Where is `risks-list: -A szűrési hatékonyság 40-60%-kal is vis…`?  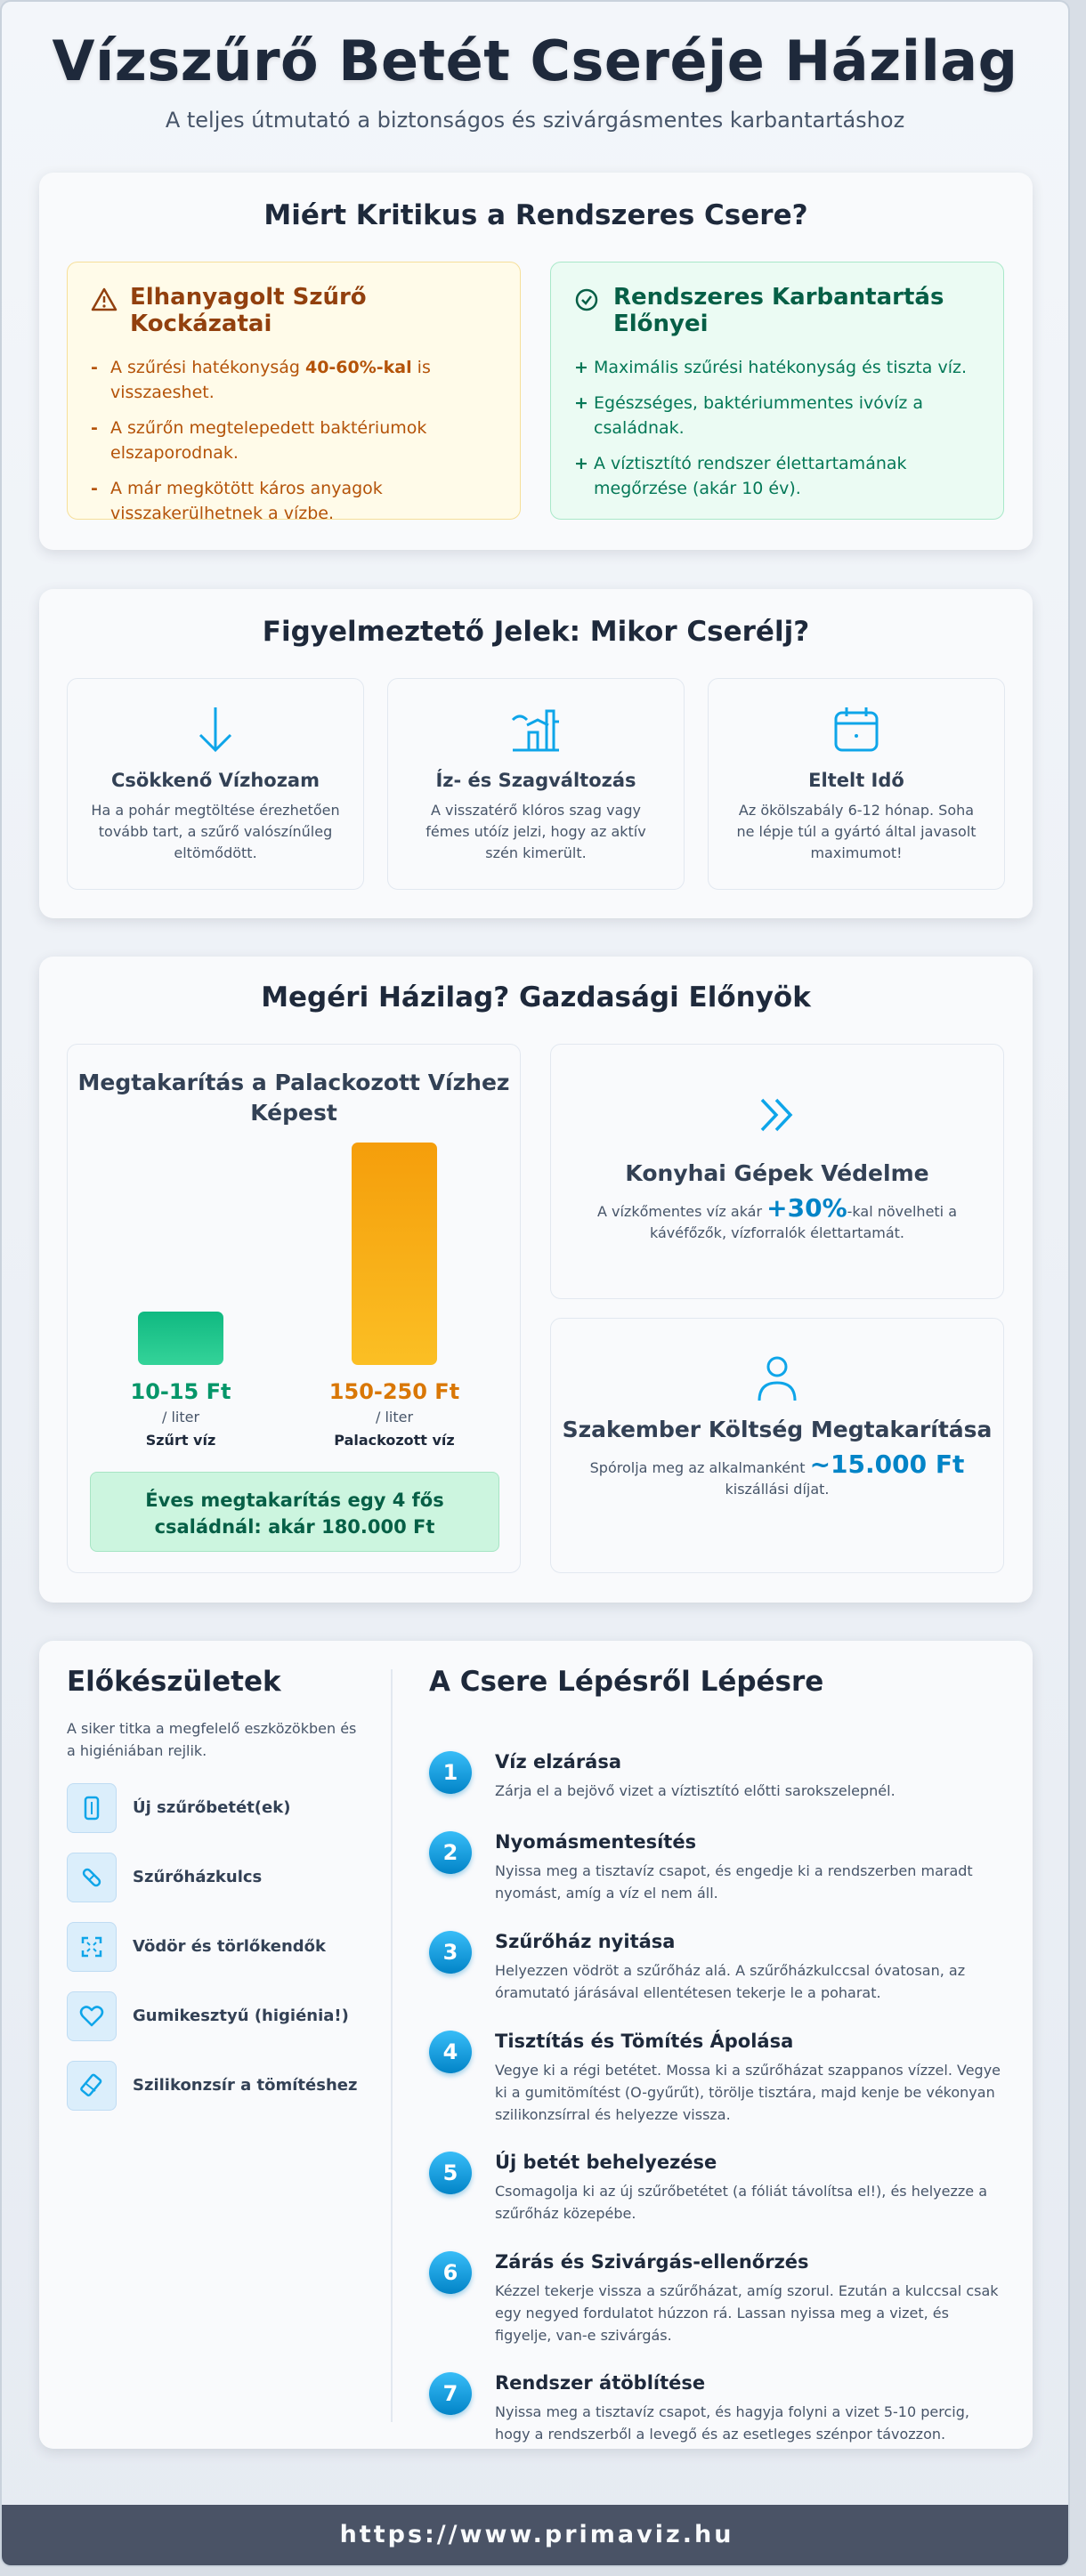 risks-list: -A szűrési hatékonyság 40-60%-kal is vis… is located at coordinates (294, 440).